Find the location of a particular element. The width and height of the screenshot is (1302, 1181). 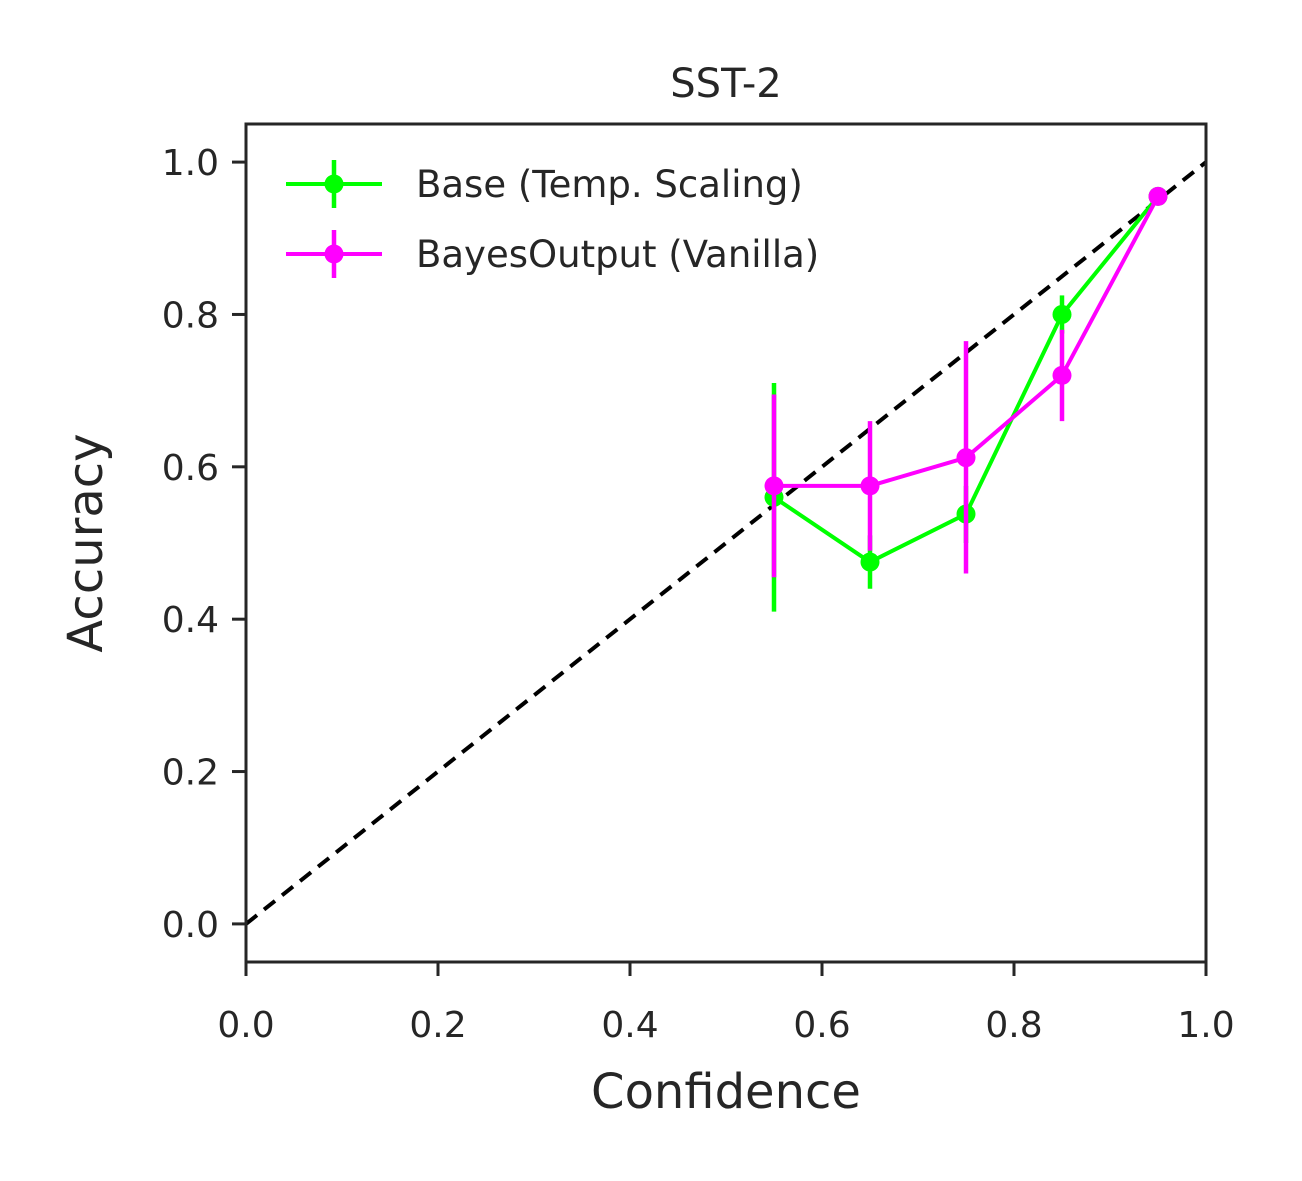

y-tick-label: 0.6 is located at coordinates (190, 468).